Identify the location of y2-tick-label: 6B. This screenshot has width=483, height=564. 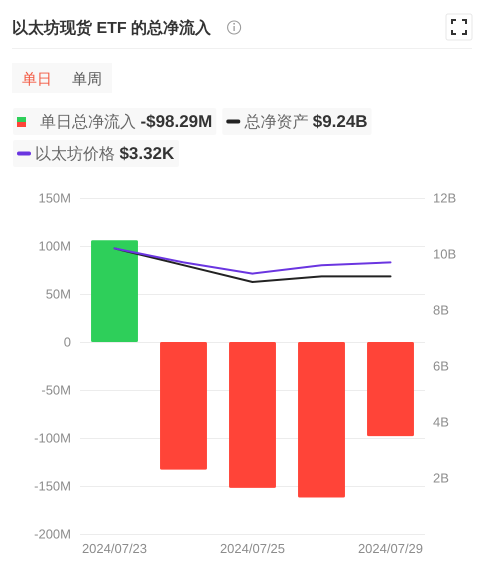
(441, 366).